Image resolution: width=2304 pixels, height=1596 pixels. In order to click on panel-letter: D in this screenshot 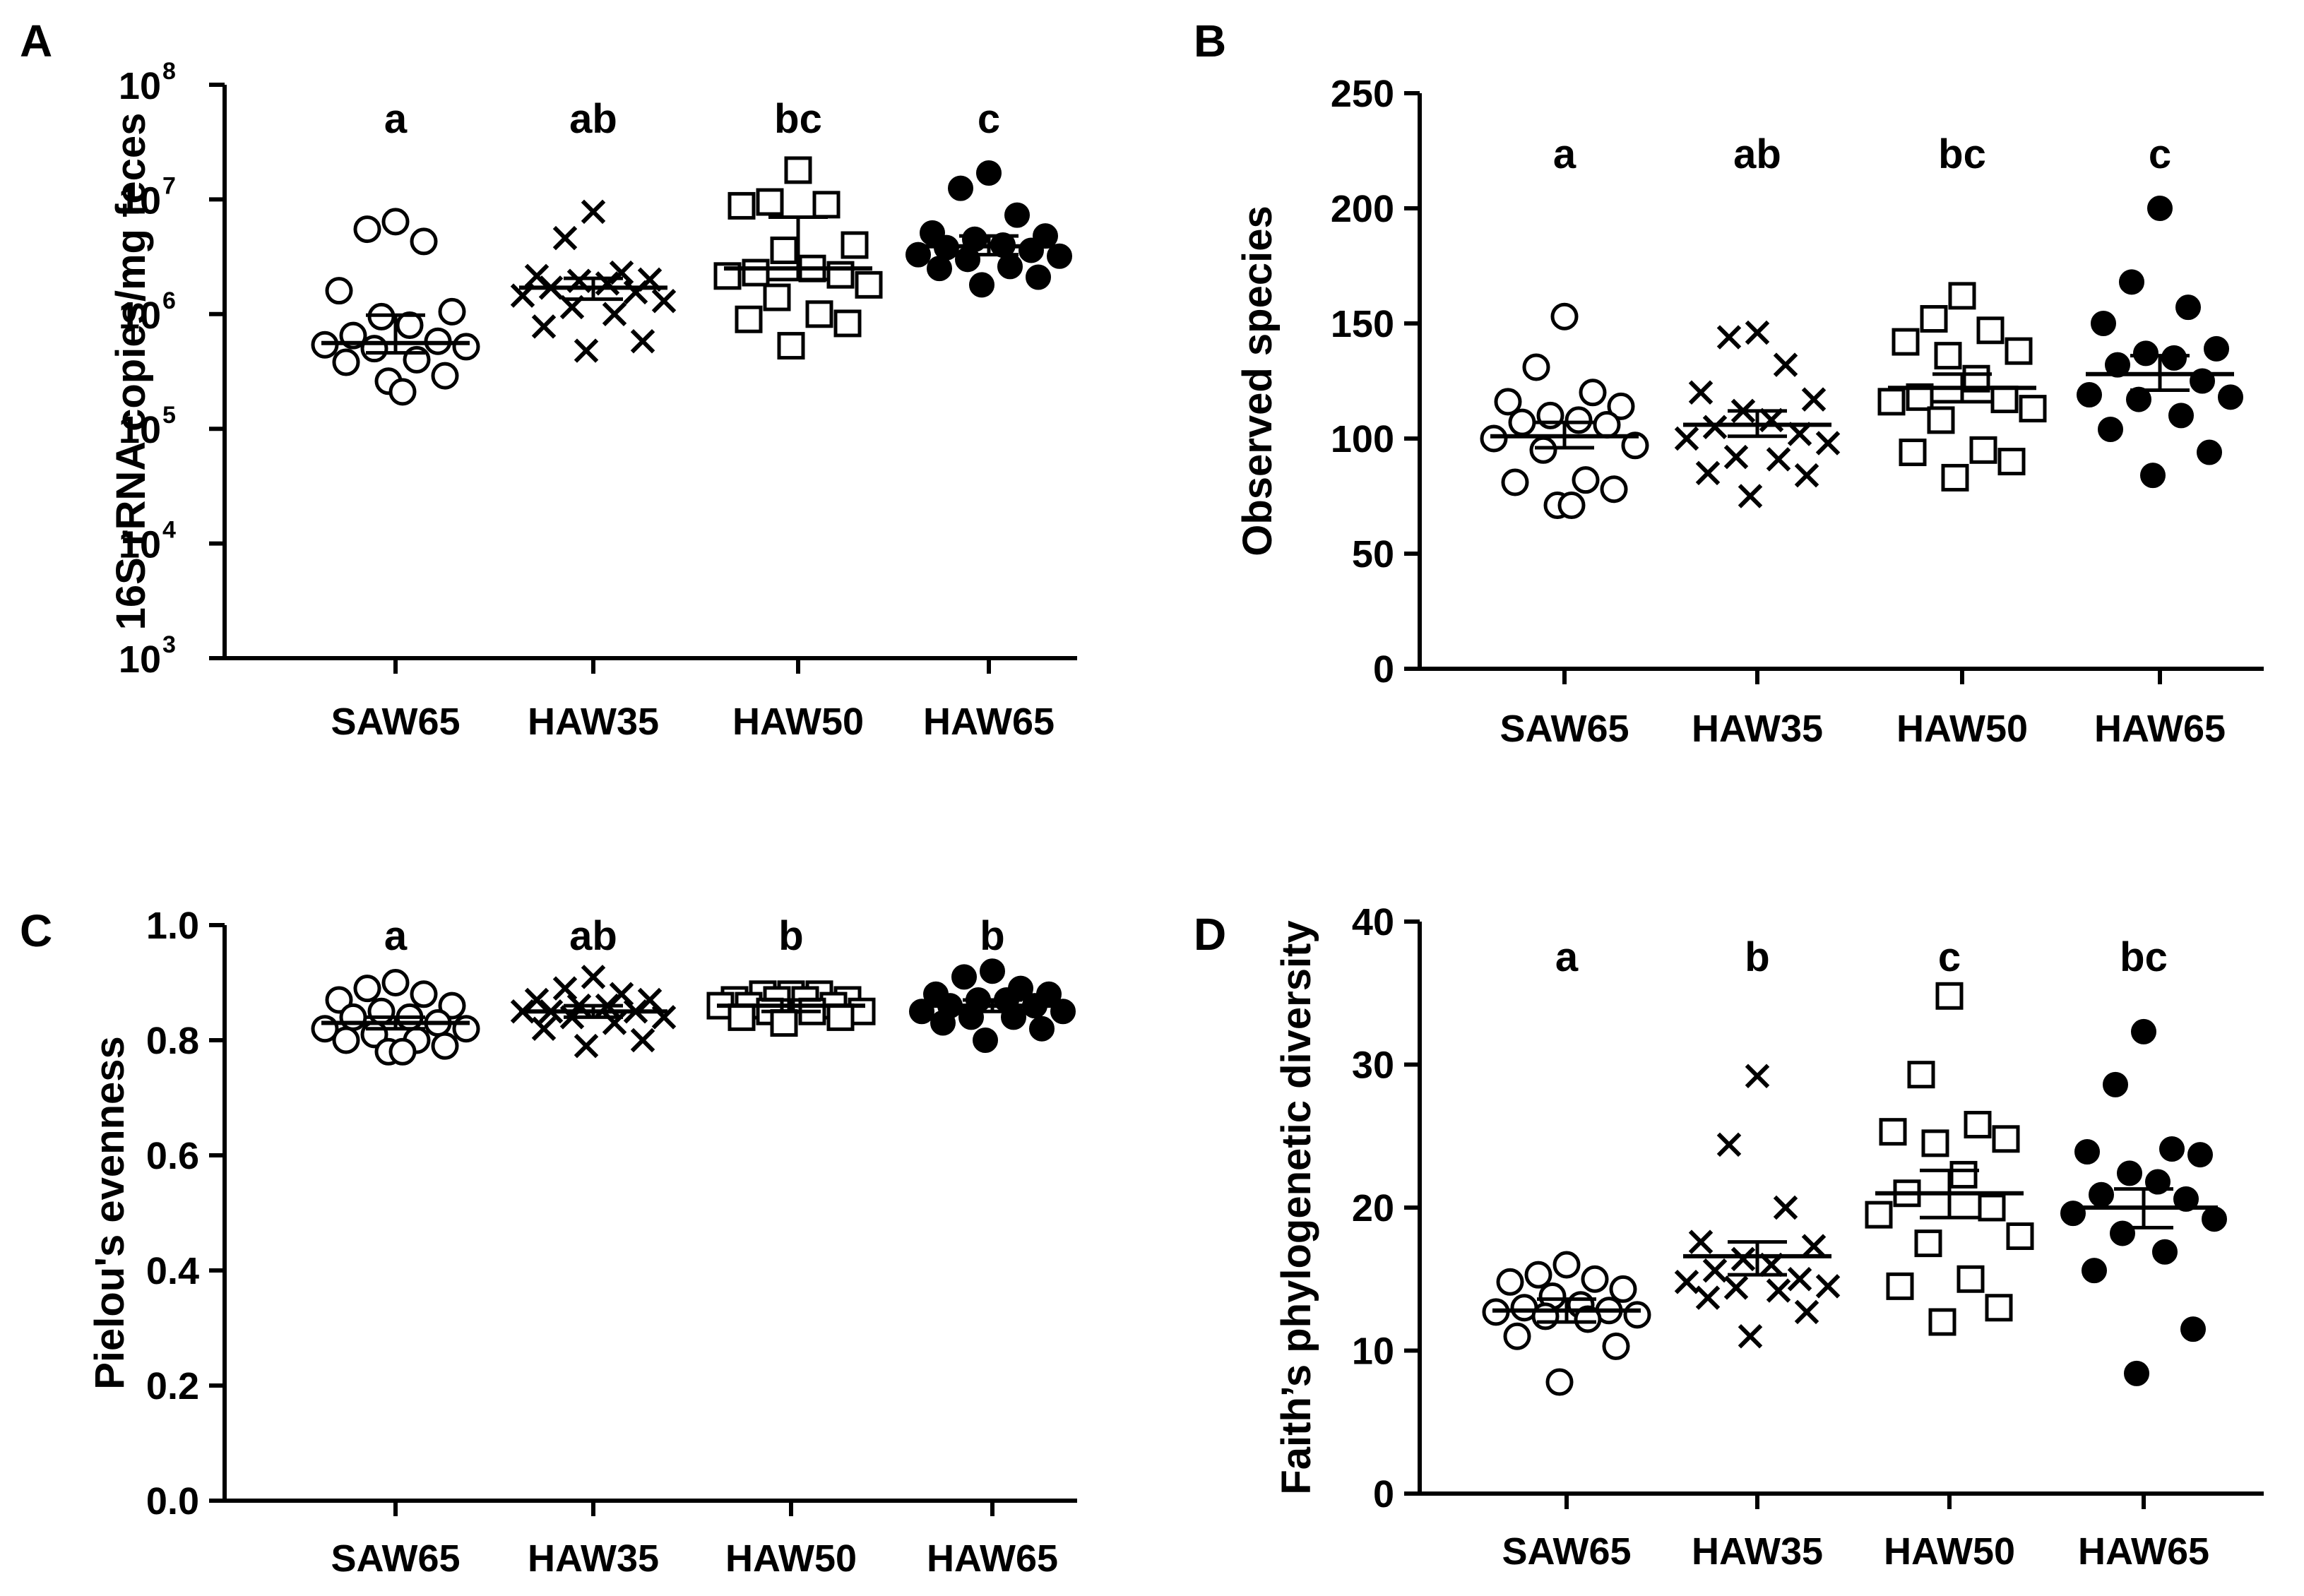, I will do `click(1210, 935)`.